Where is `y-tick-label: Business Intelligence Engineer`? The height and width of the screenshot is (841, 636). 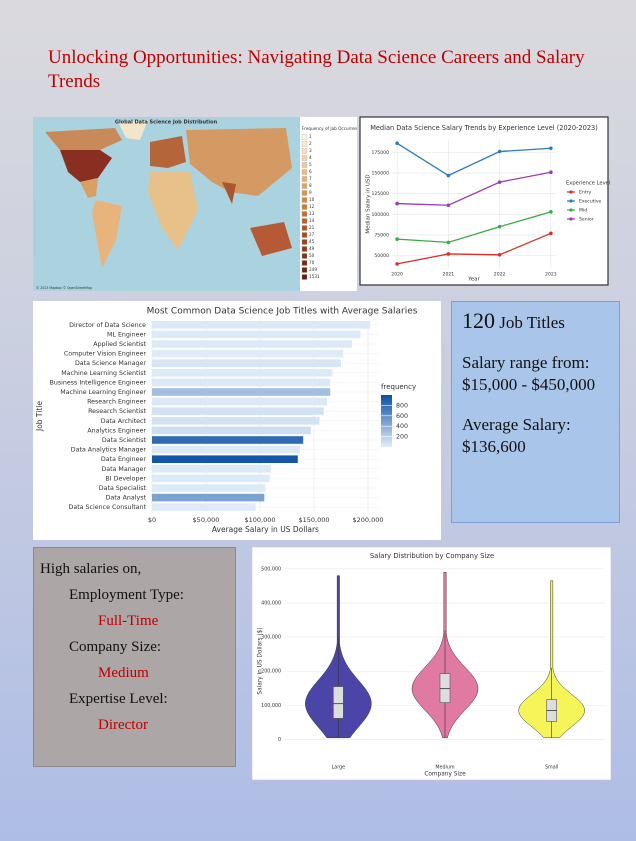 y-tick-label: Business Intelligence Engineer is located at coordinates (98, 382).